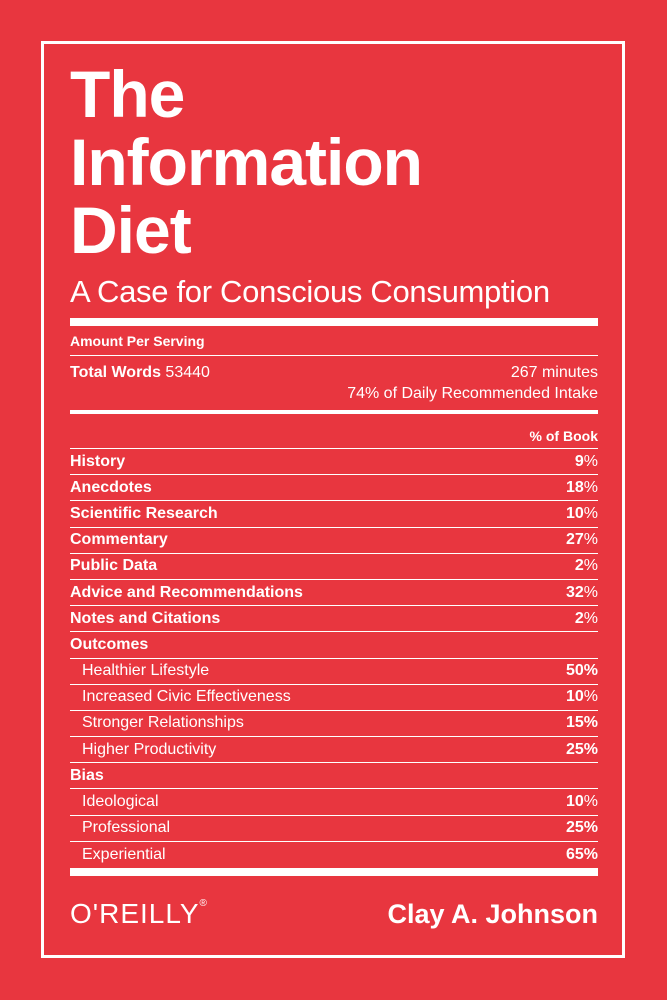 The image size is (667, 1000). I want to click on row-percent-number: 9, so click(579, 461).